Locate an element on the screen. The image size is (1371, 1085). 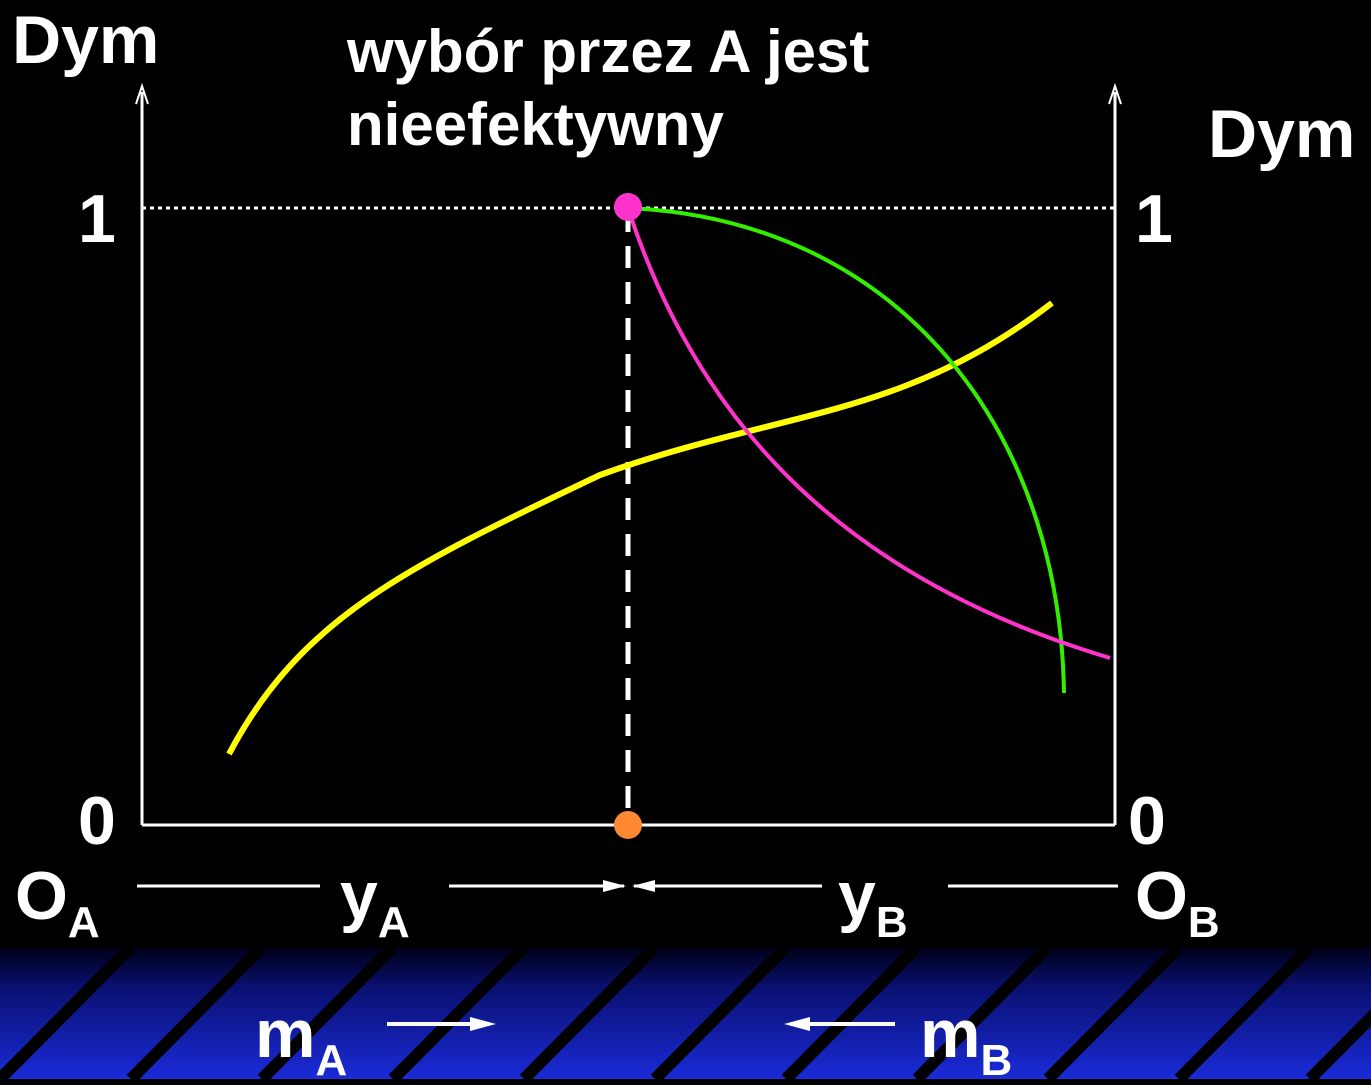
title-line-2: nieefektywny is located at coordinates (535, 124).